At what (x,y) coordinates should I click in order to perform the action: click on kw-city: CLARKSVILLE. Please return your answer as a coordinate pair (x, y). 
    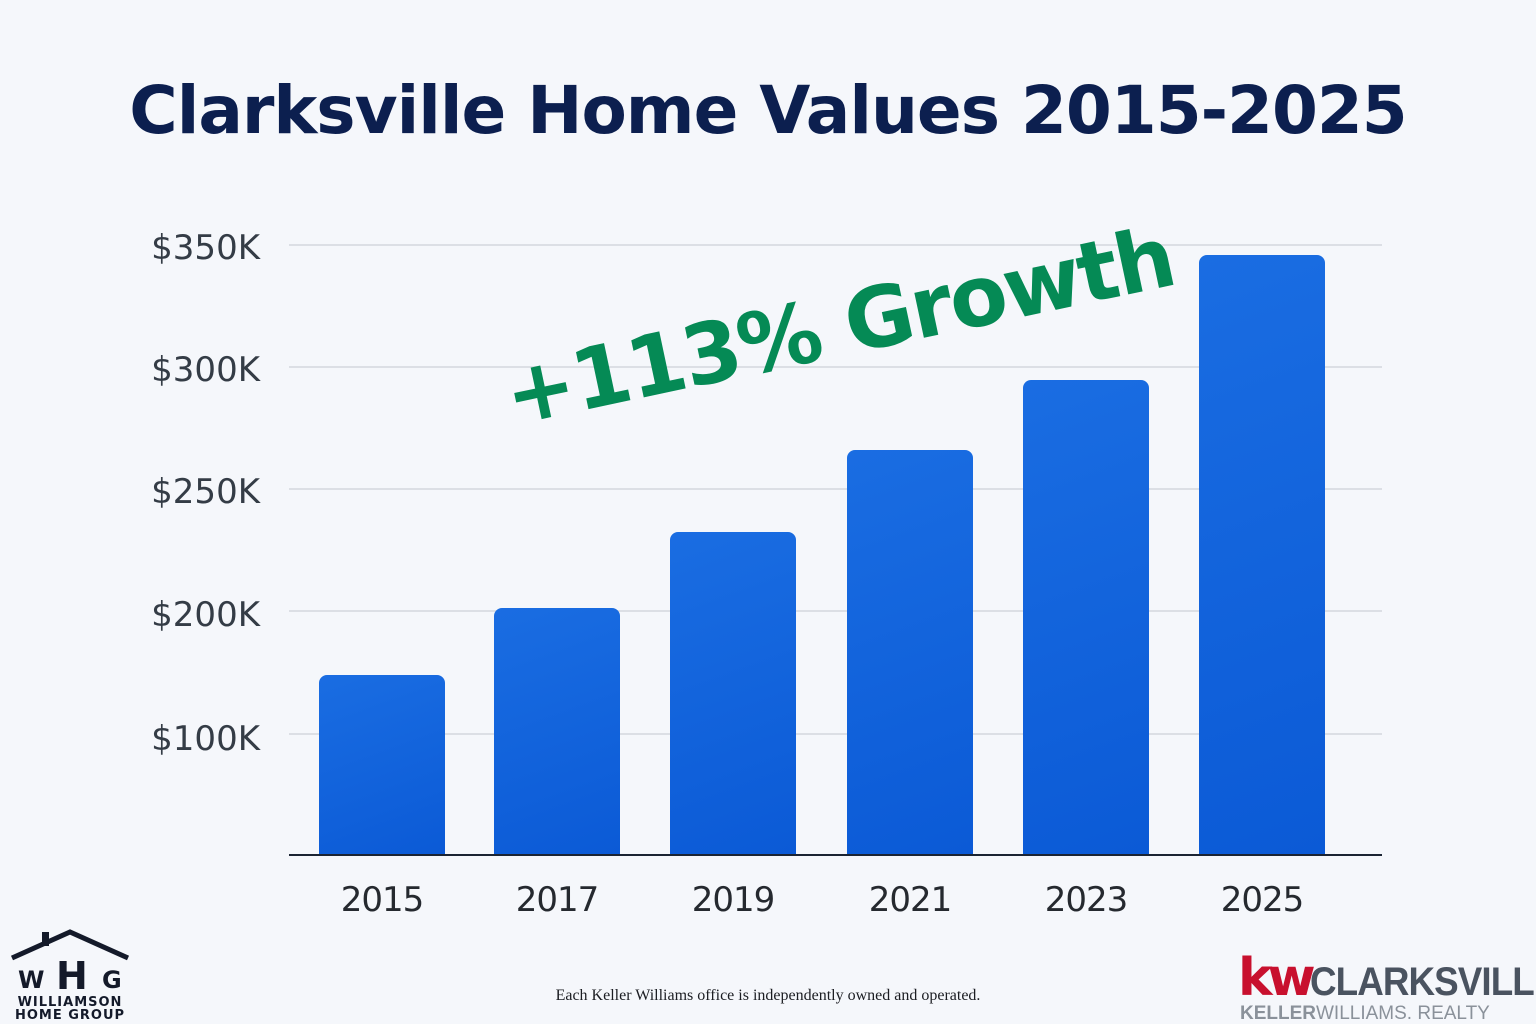
    Looking at the image, I should click on (1423, 982).